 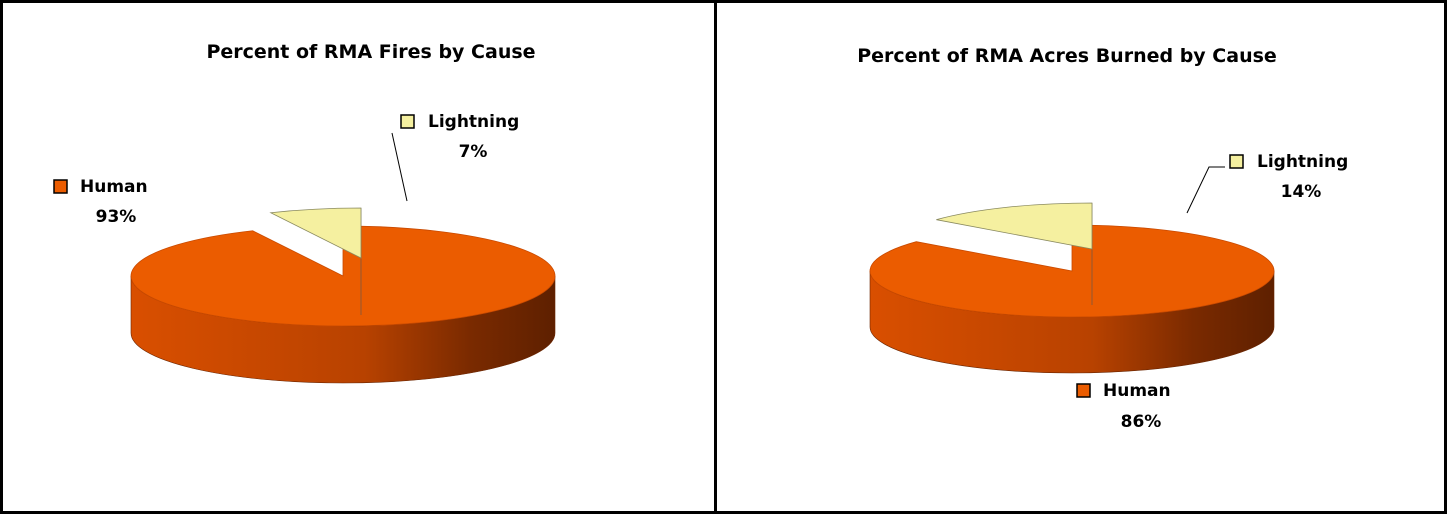 What do you see at coordinates (473, 152) in the screenshot?
I see `data-label-lightning: 7%` at bounding box center [473, 152].